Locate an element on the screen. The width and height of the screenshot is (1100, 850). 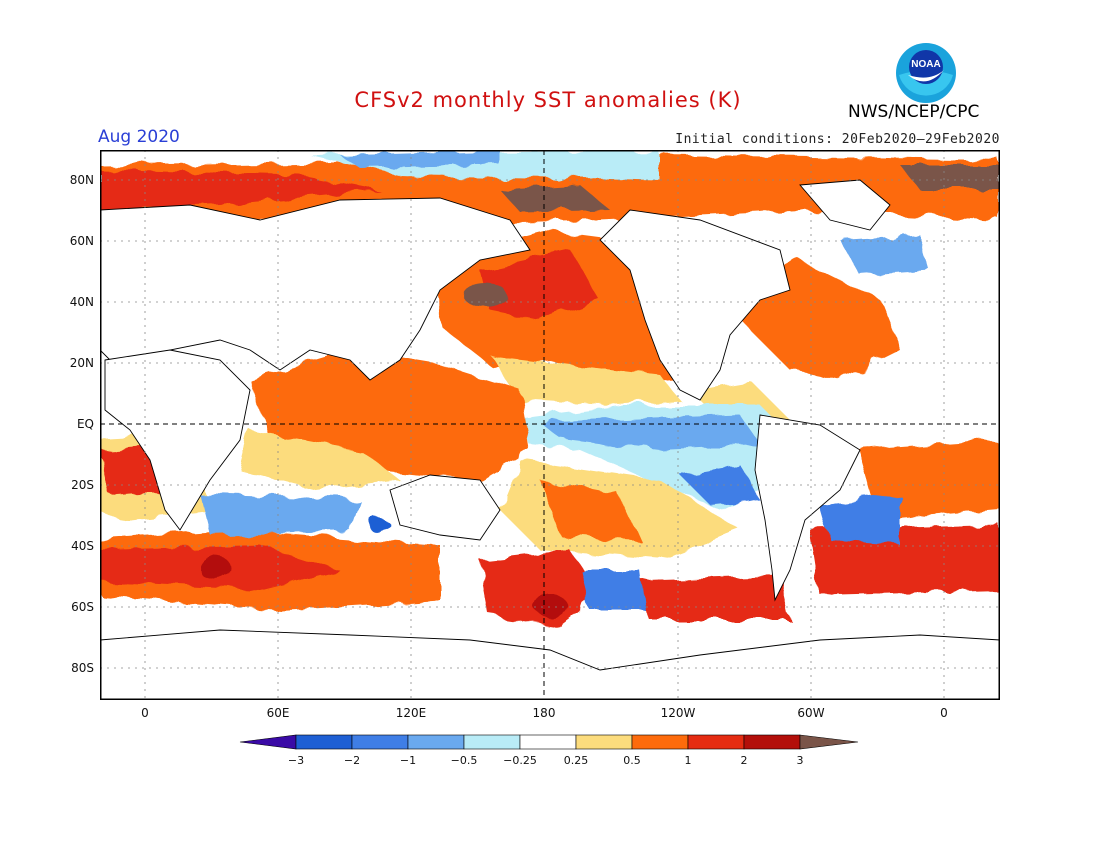
legend-tick-label: 3 is located at coordinates (800, 760).